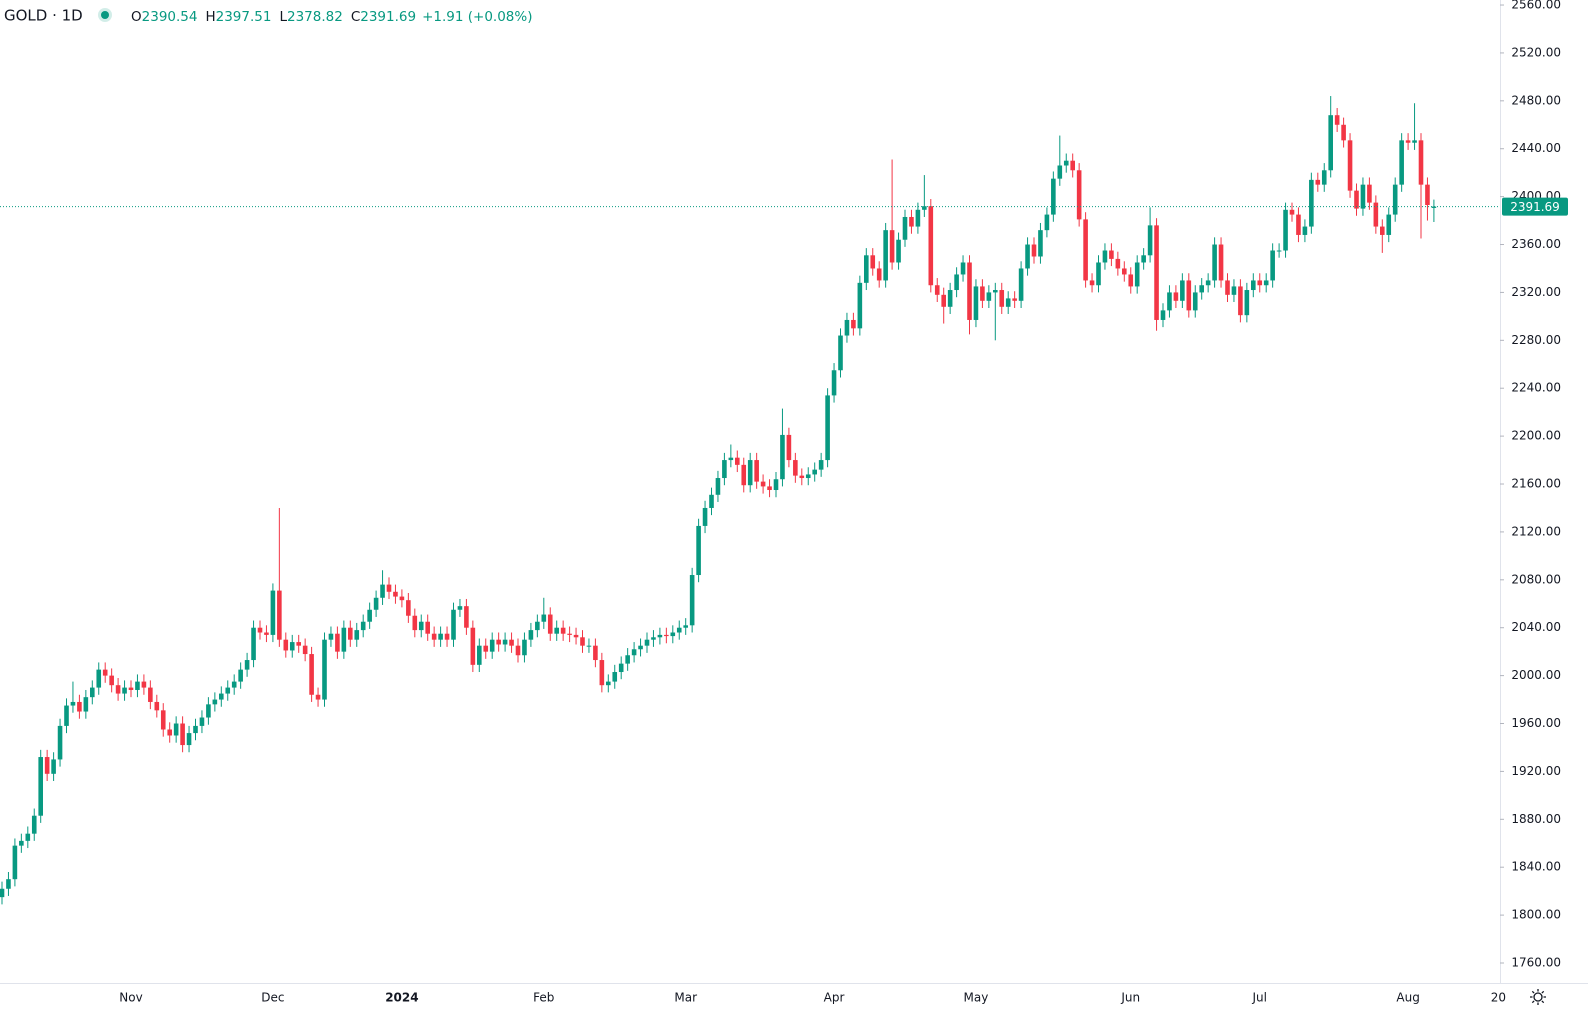 Image resolution: width=1588 pixels, height=1025 pixels. Describe the element at coordinates (1536, 579) in the screenshot. I see `y-tick-label: 2080.00` at that location.